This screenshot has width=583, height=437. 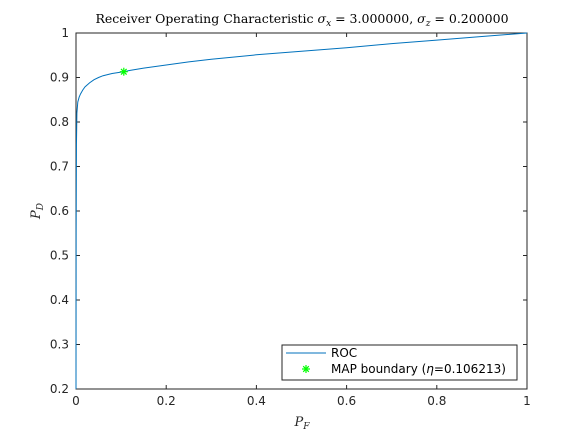 I want to click on legend-box, so click(x=399, y=362).